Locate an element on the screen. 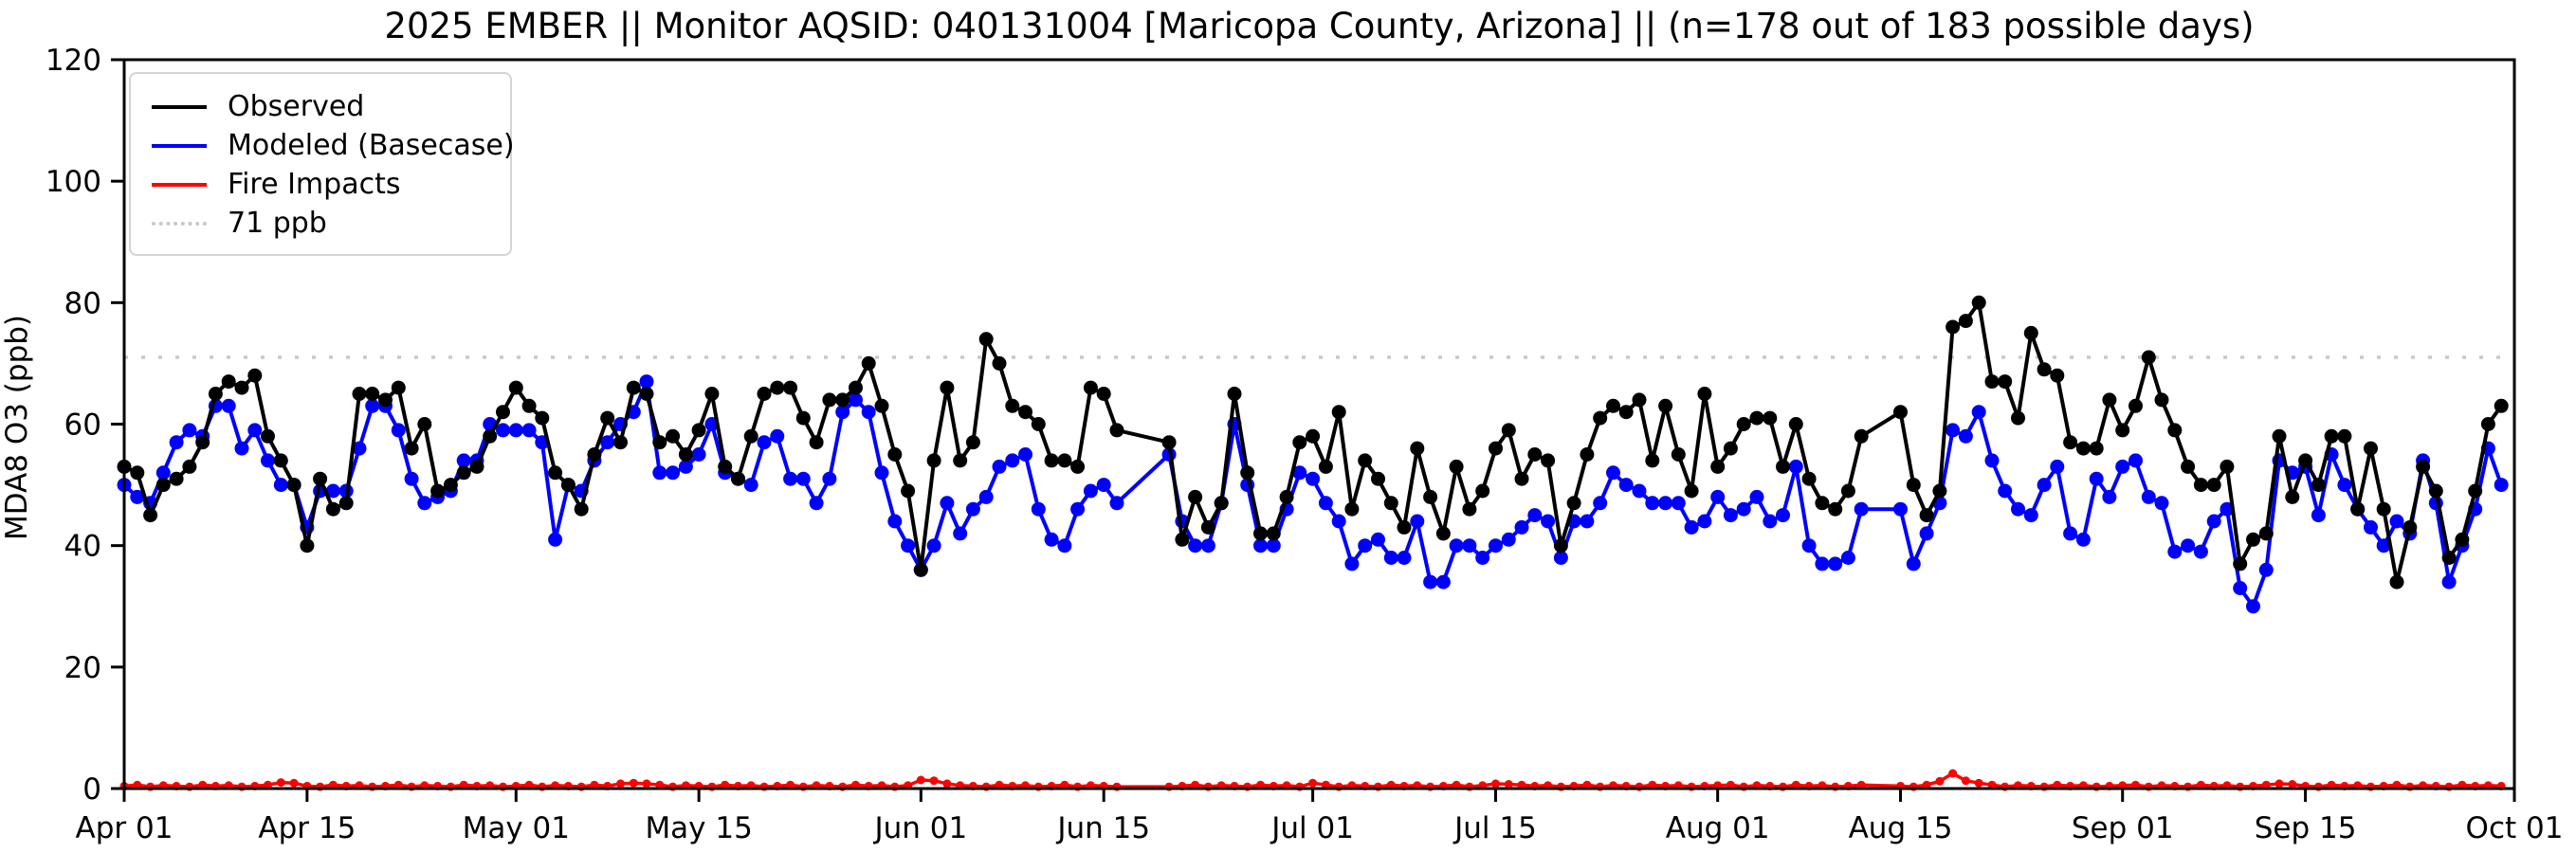 The width and height of the screenshot is (2576, 853). legend-item-threshold: 71 ppb is located at coordinates (320, 223).